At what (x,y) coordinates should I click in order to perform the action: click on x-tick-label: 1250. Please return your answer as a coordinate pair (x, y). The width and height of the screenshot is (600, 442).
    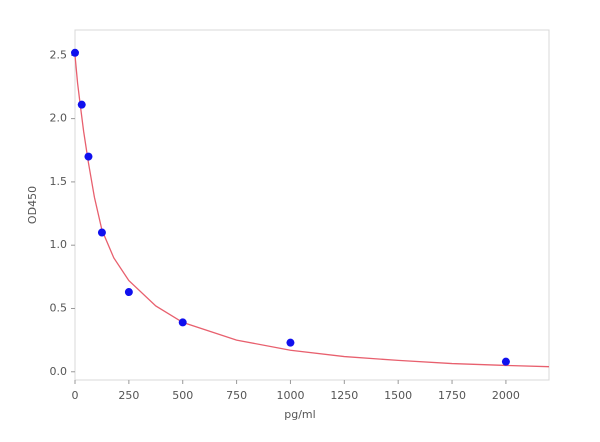
    Looking at the image, I should click on (344, 395).